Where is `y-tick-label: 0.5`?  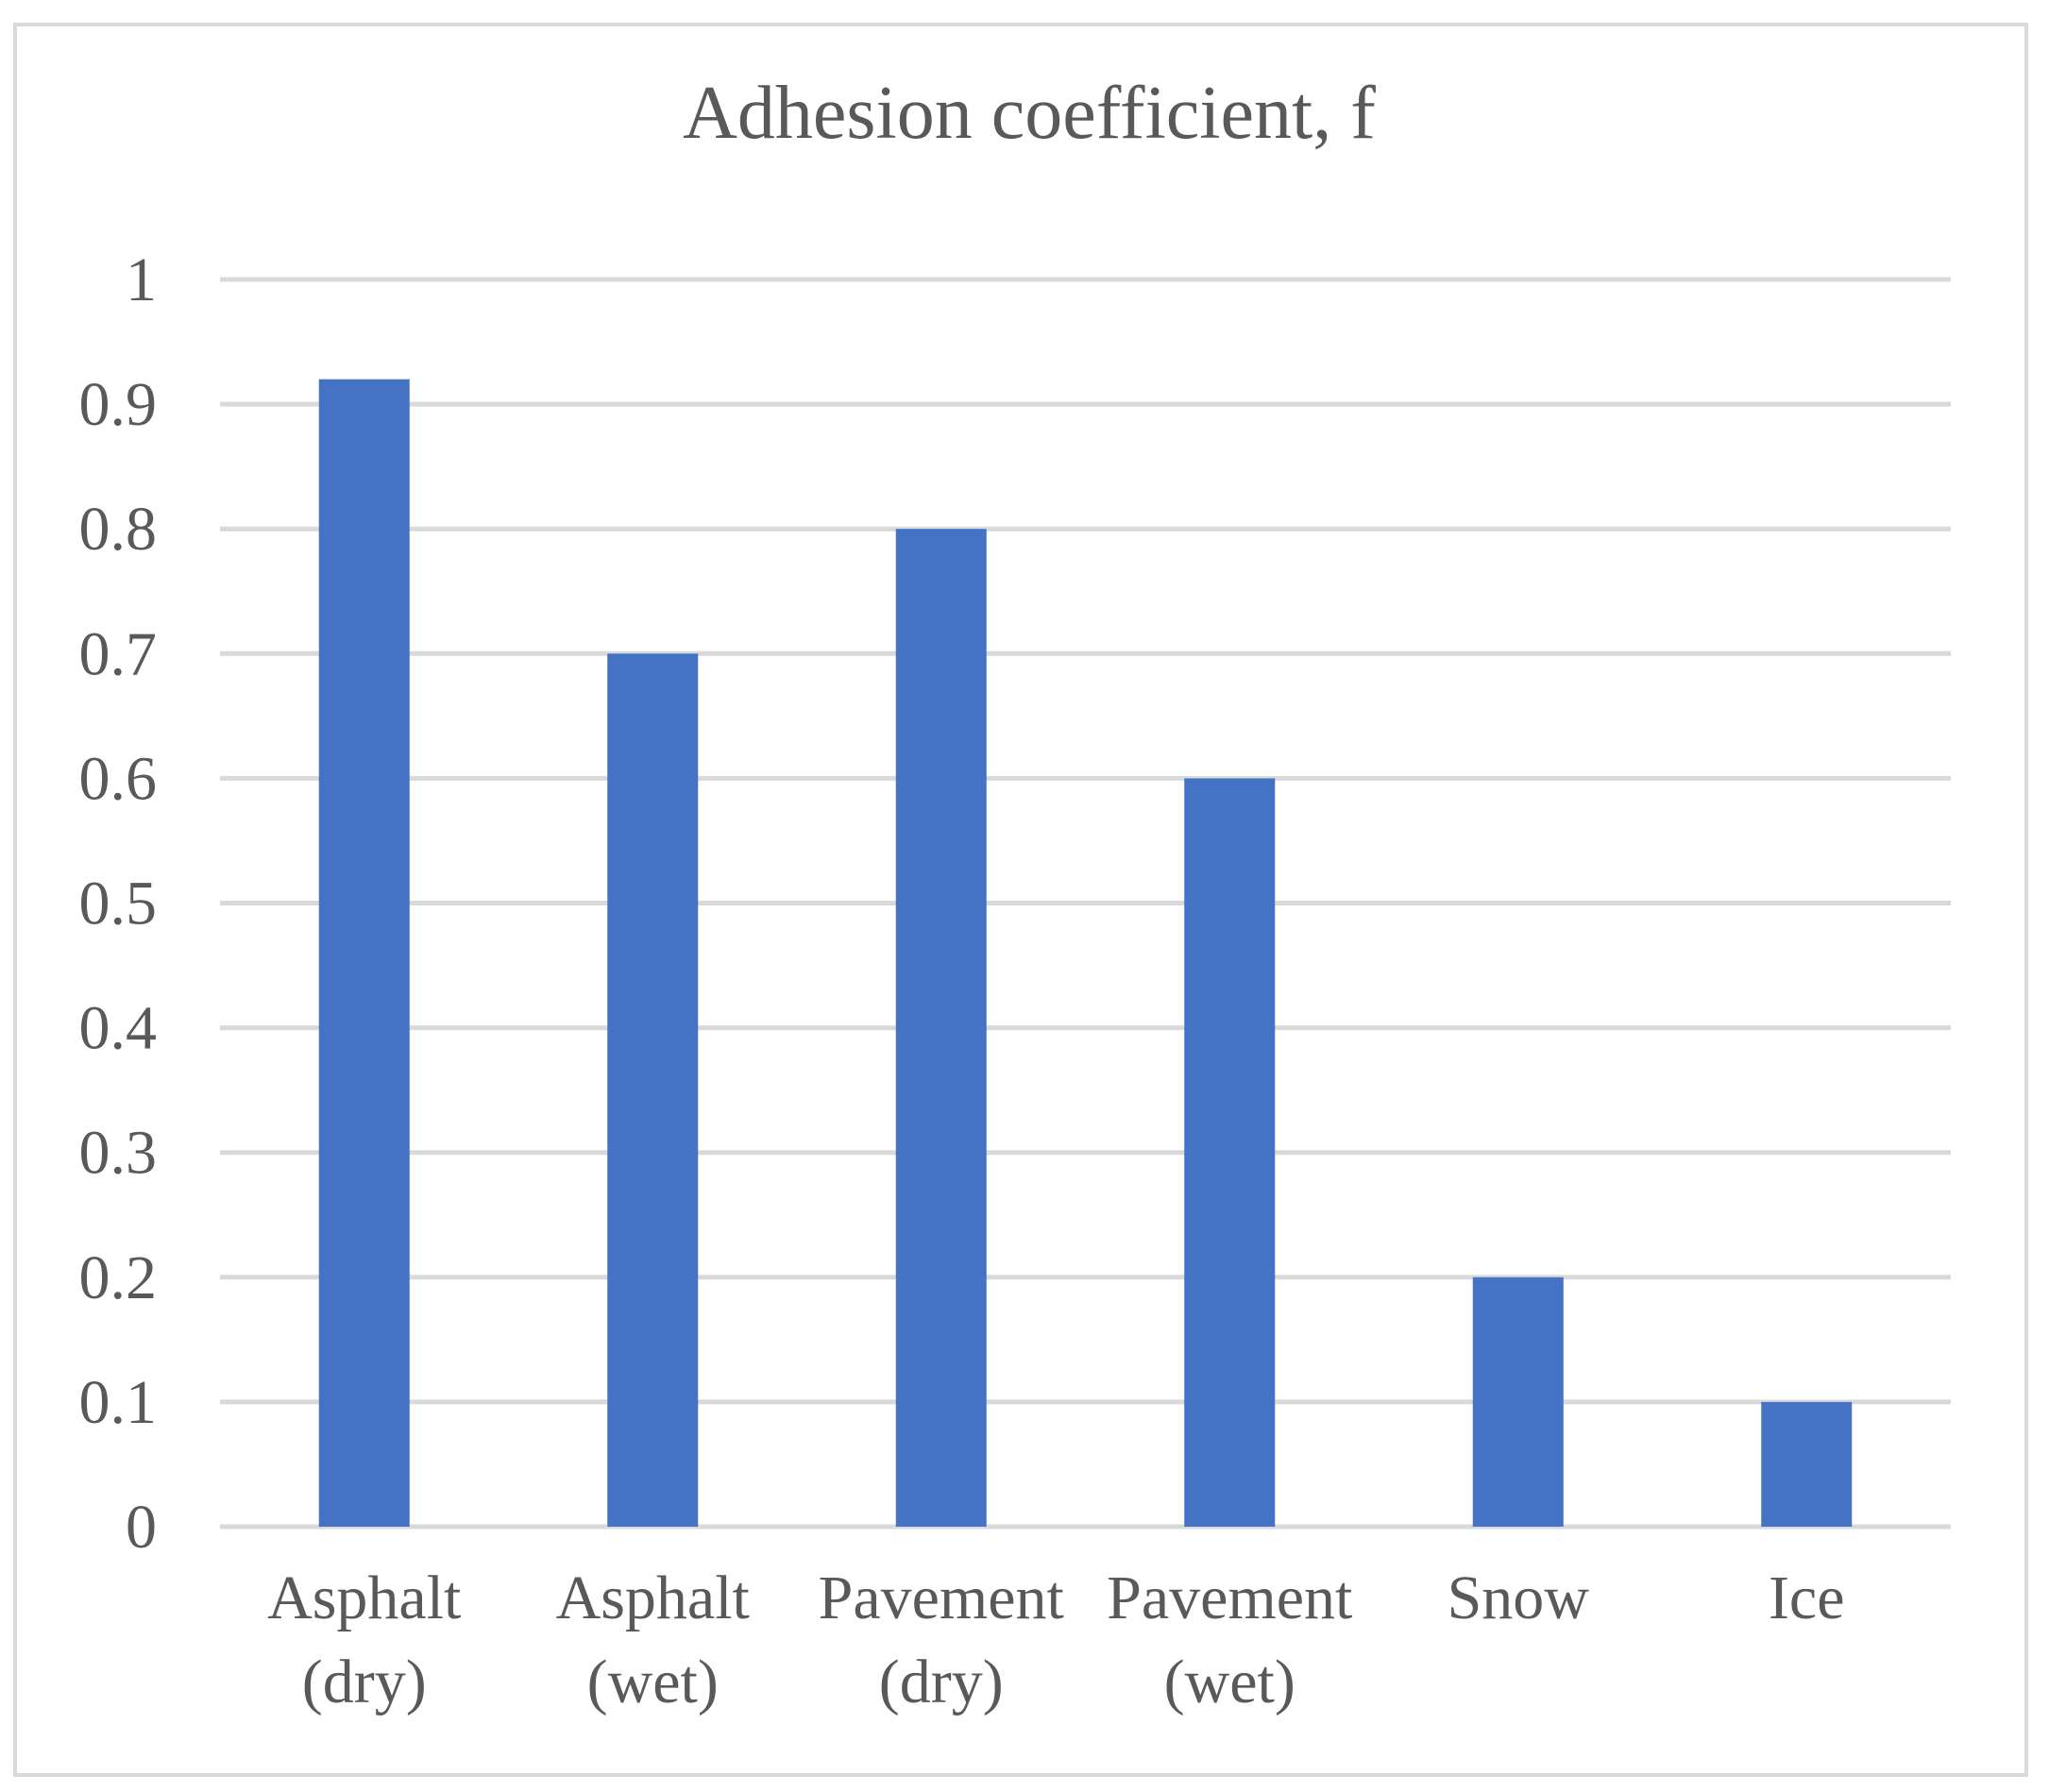
y-tick-label: 0.5 is located at coordinates (118, 904).